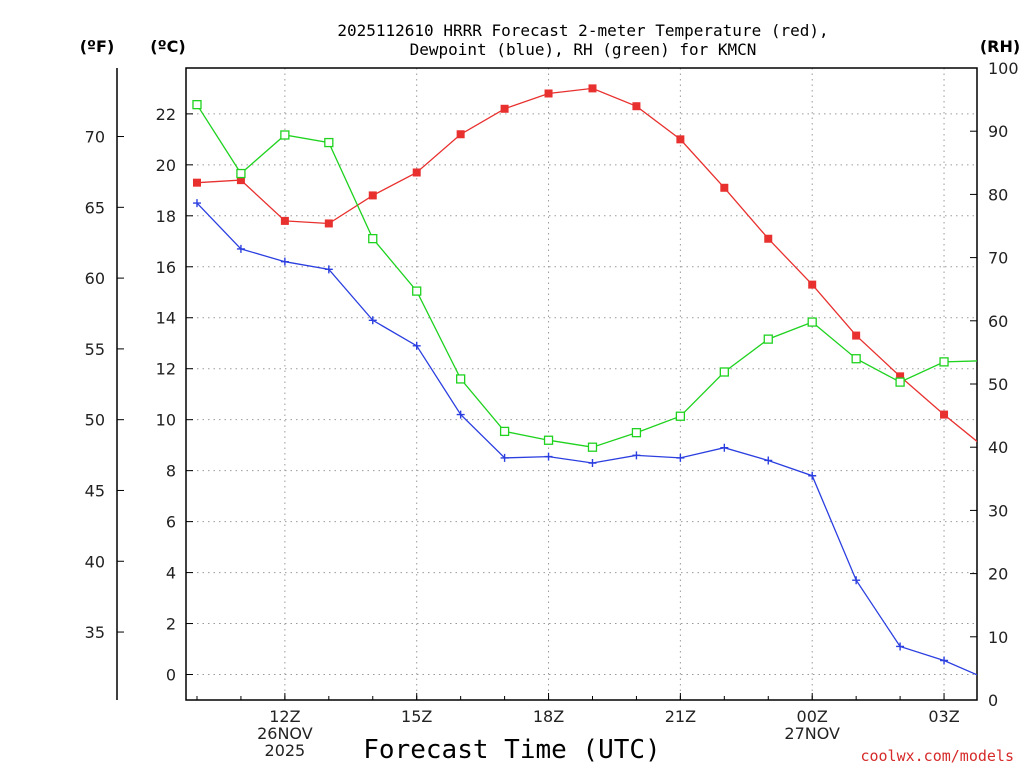  Describe the element at coordinates (937, 756) in the screenshot. I see `credit-link: coolwx.com/models` at that location.